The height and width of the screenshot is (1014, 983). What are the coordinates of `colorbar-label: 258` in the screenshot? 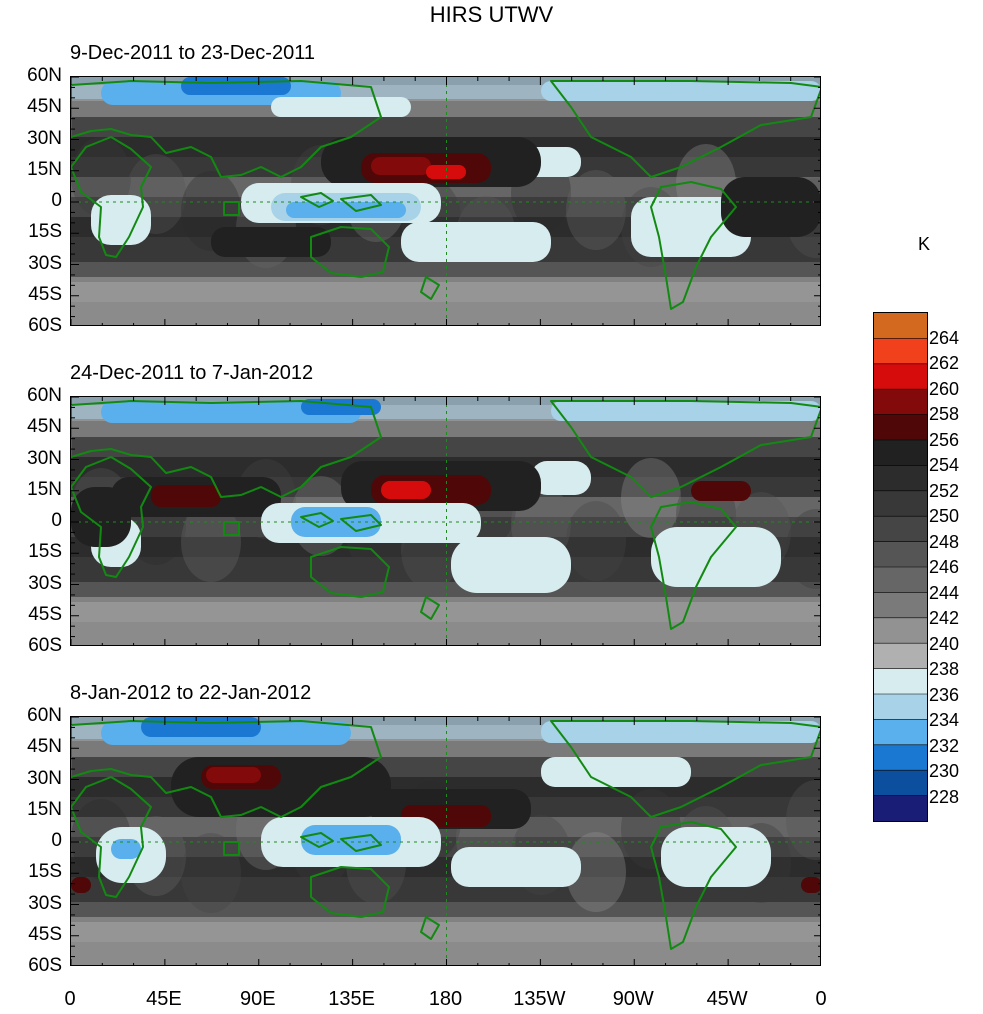 It's located at (944, 414).